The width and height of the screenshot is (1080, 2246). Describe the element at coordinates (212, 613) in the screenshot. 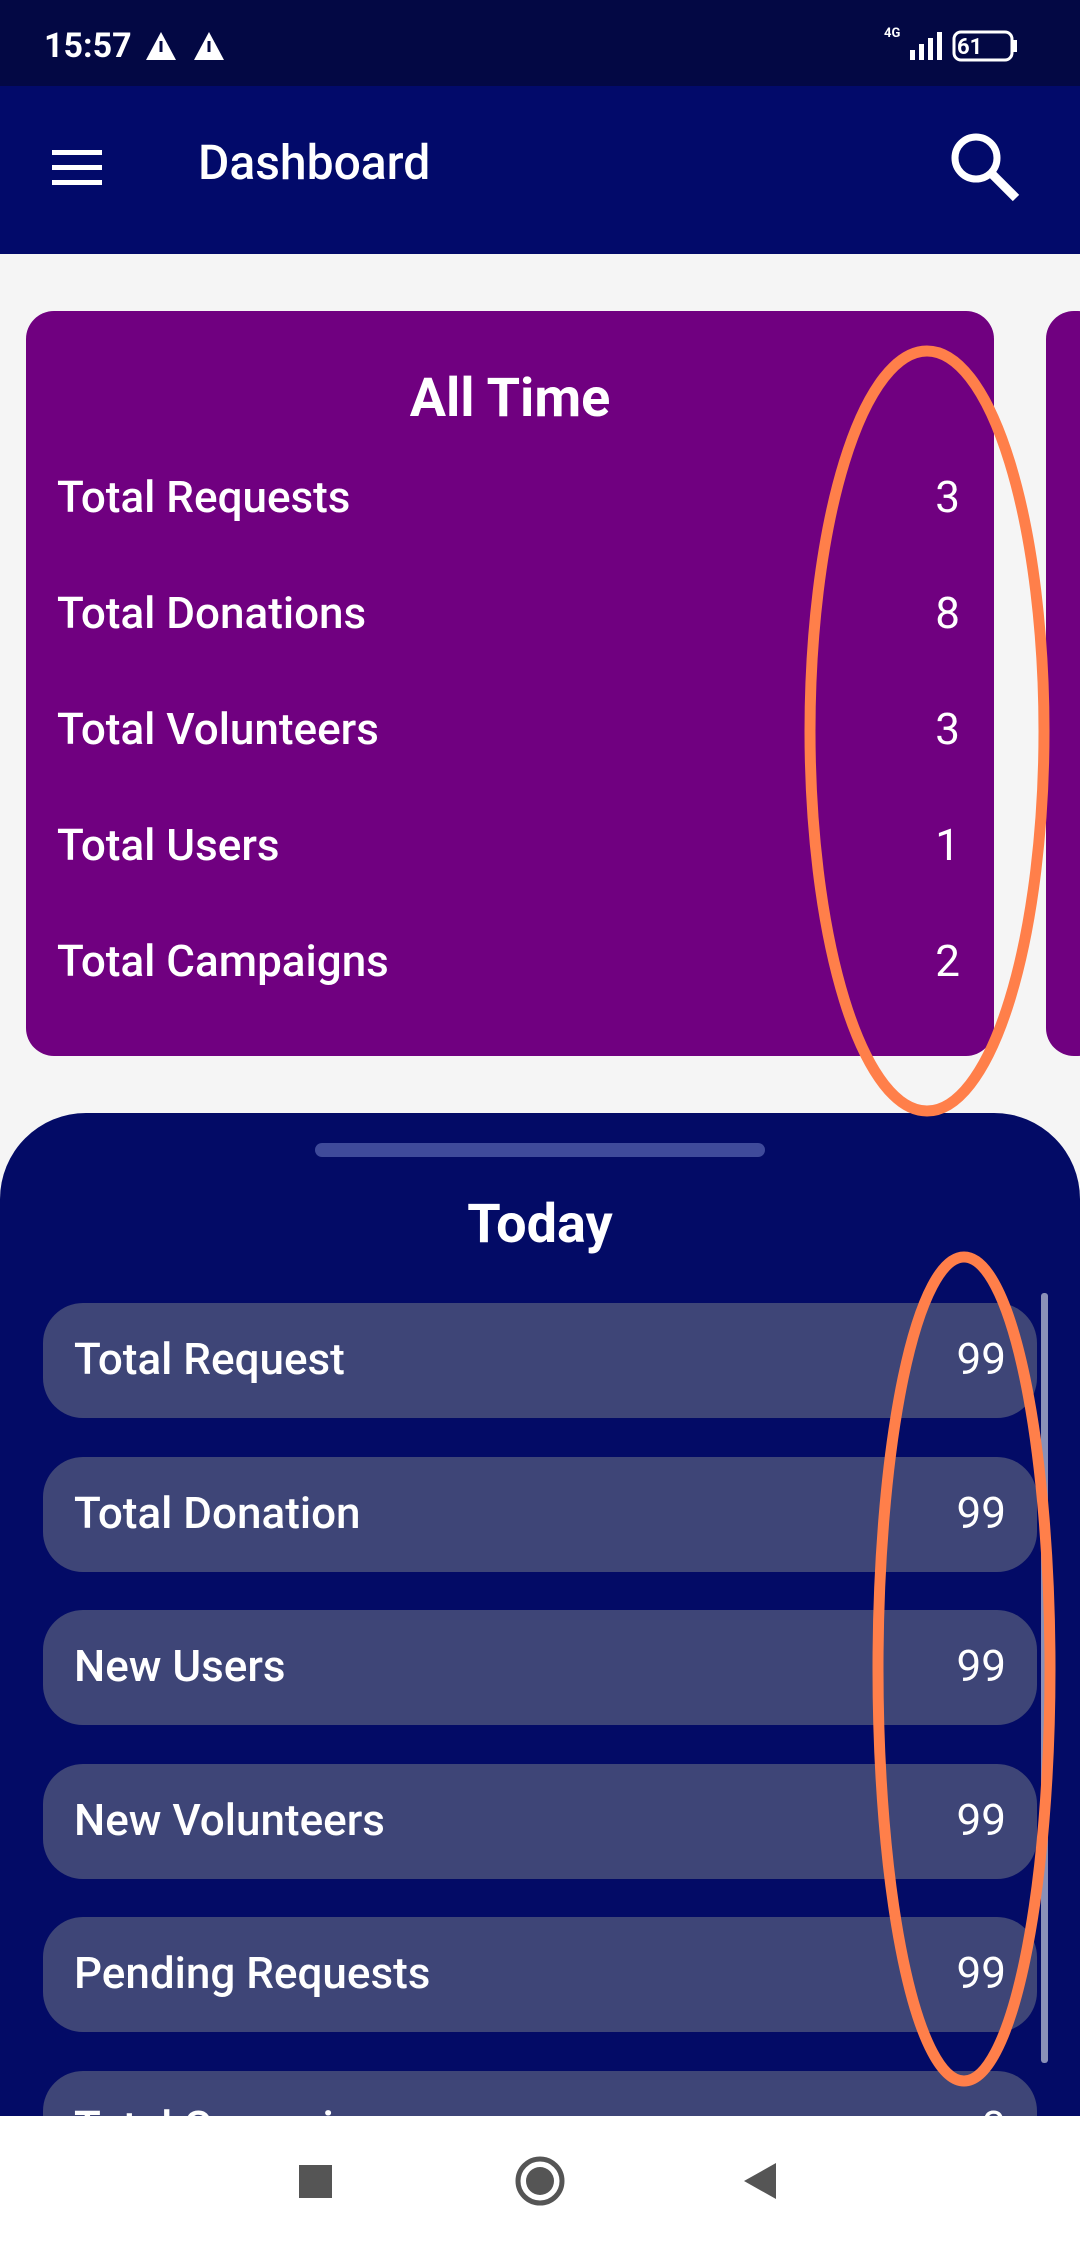

I see `stat-label: Total Donations` at that location.